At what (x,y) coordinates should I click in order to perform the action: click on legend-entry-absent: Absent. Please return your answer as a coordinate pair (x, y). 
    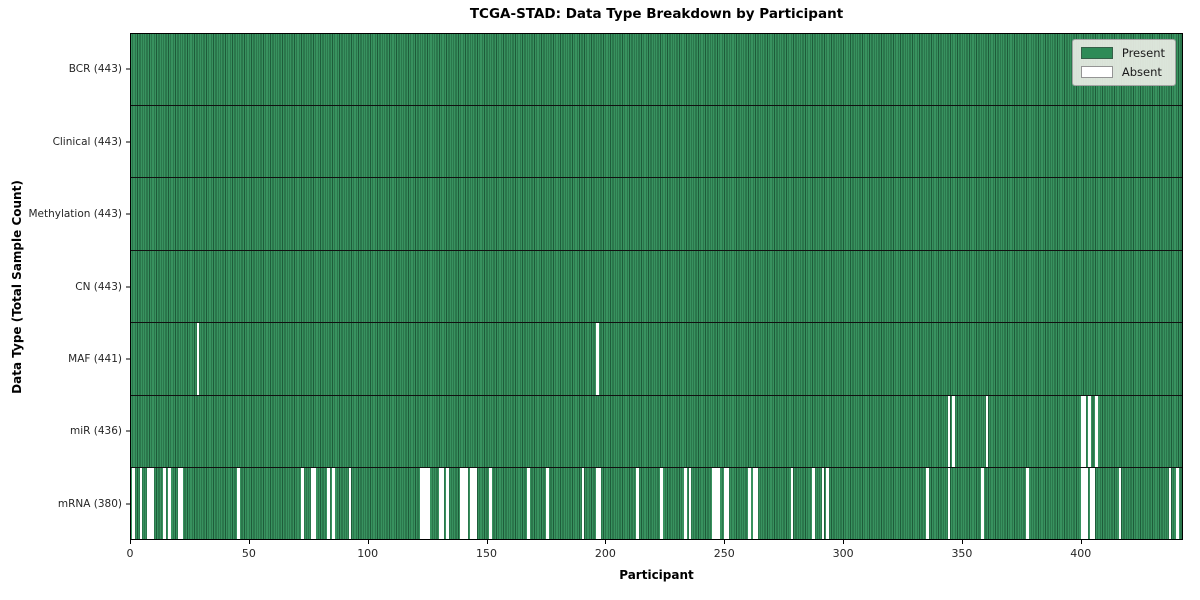
    Looking at the image, I should click on (1122, 72).